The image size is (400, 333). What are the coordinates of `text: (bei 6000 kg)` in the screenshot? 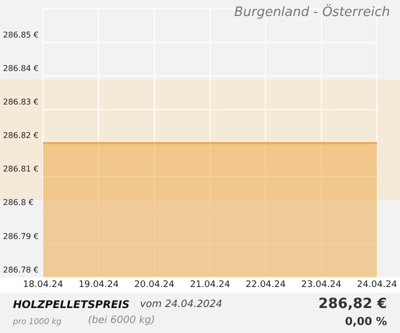 It's located at (122, 320).